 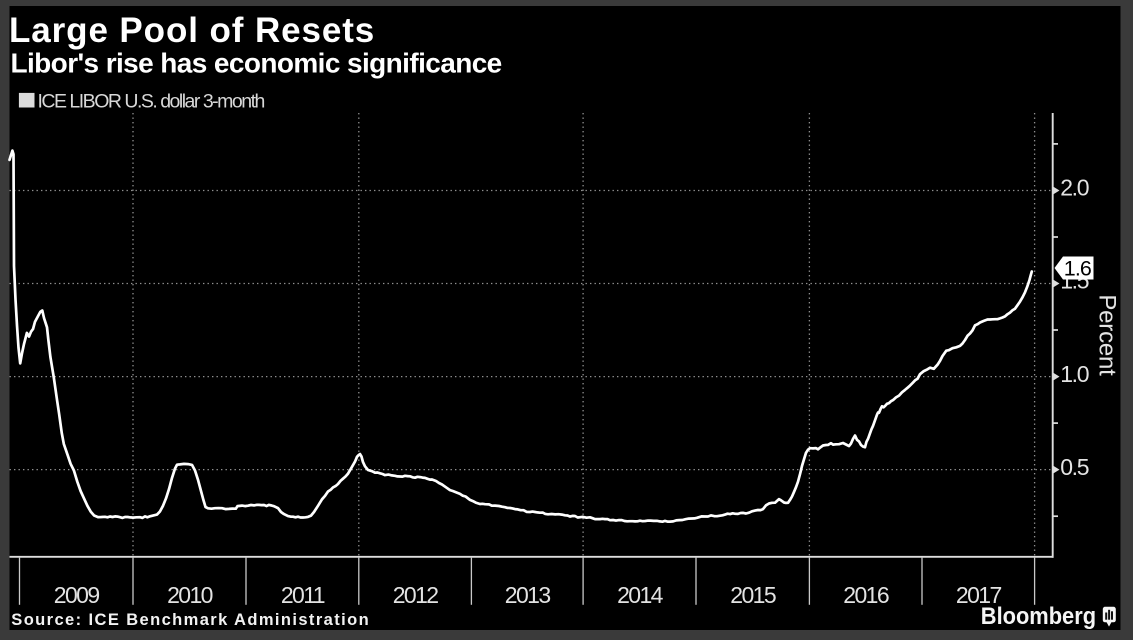 What do you see at coordinates (866, 595) in the screenshot?
I see `svg-text: 2016` at bounding box center [866, 595].